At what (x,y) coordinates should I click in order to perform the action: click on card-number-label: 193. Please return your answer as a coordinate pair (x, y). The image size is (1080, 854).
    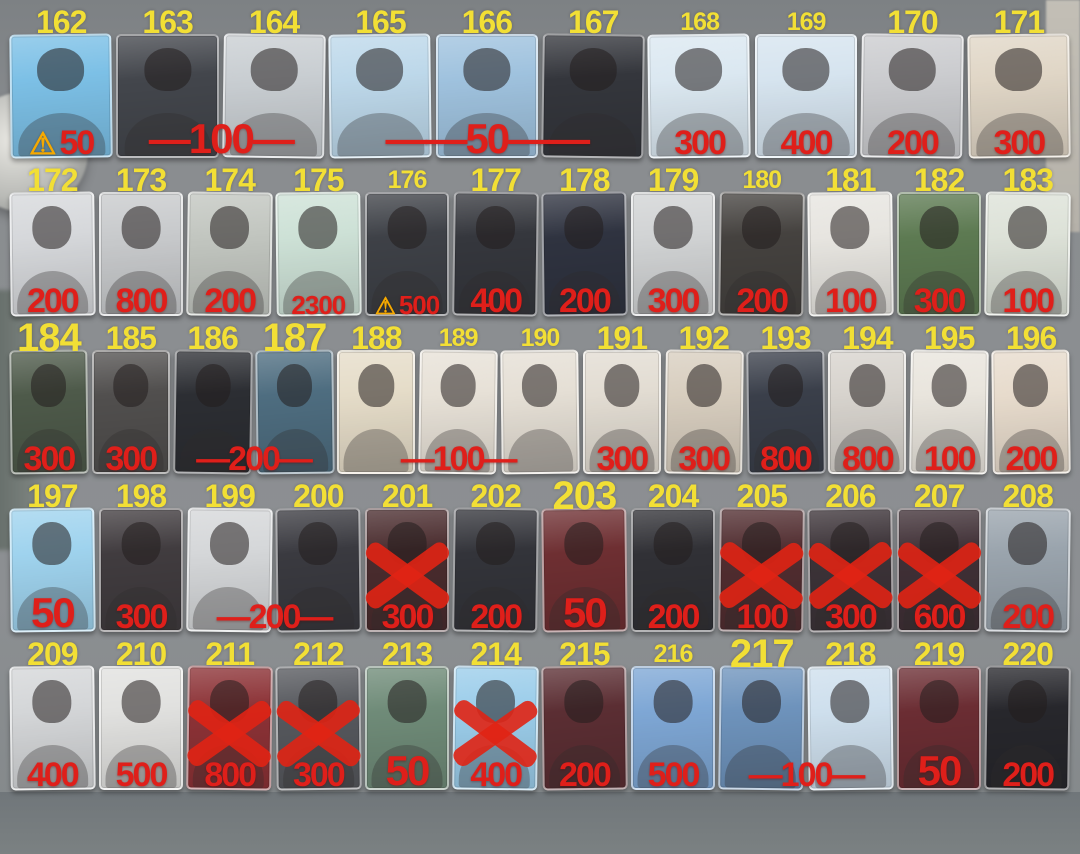
    Looking at the image, I should click on (785, 338).